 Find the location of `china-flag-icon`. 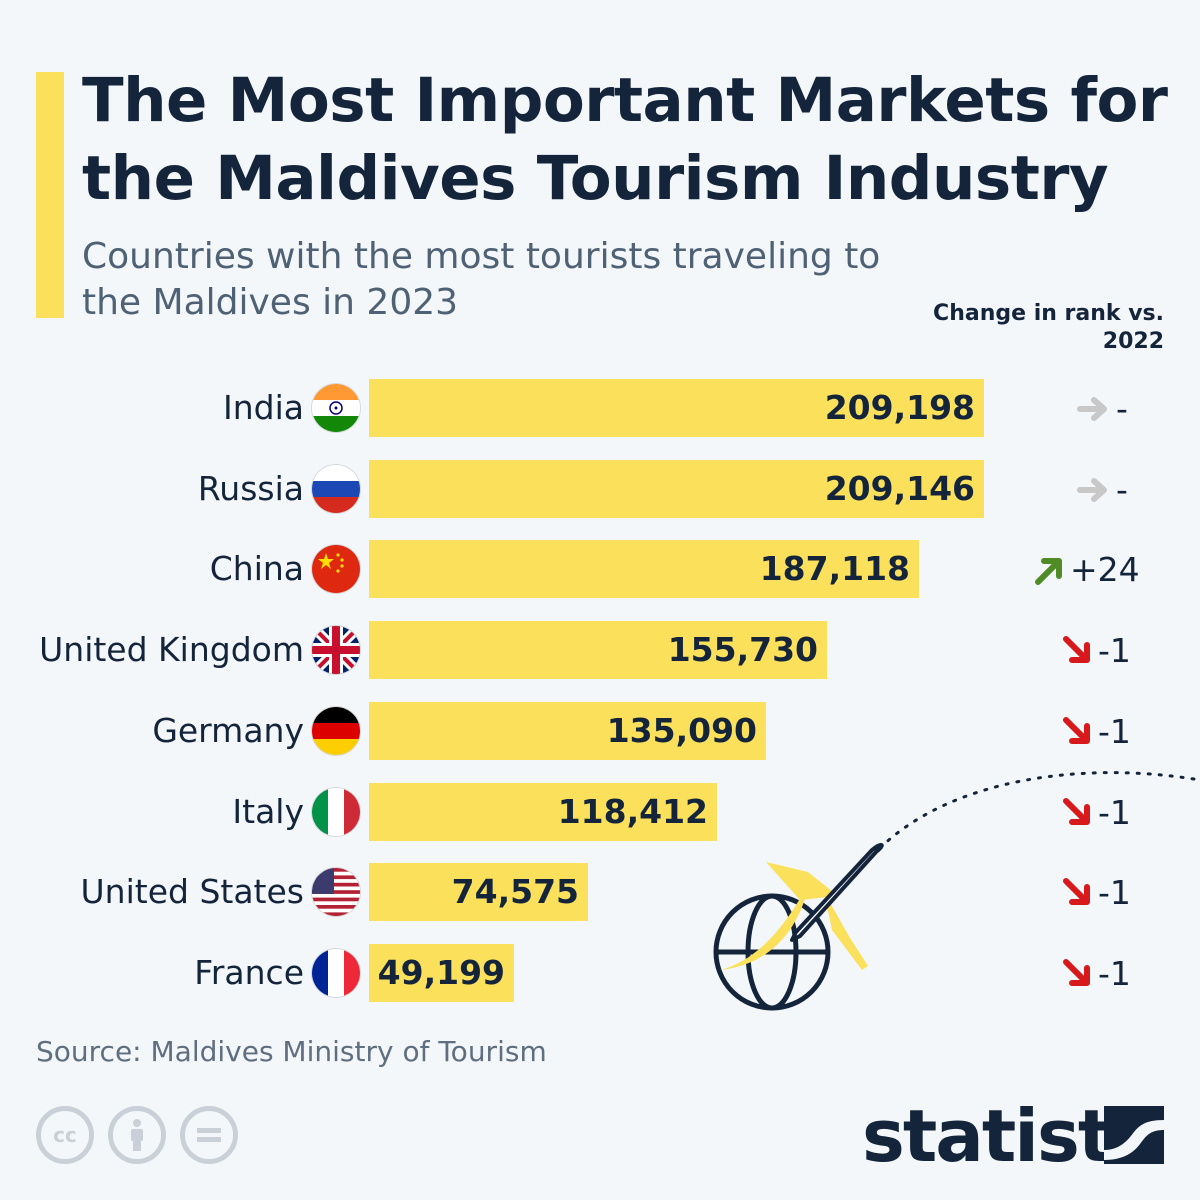

china-flag-icon is located at coordinates (336, 569).